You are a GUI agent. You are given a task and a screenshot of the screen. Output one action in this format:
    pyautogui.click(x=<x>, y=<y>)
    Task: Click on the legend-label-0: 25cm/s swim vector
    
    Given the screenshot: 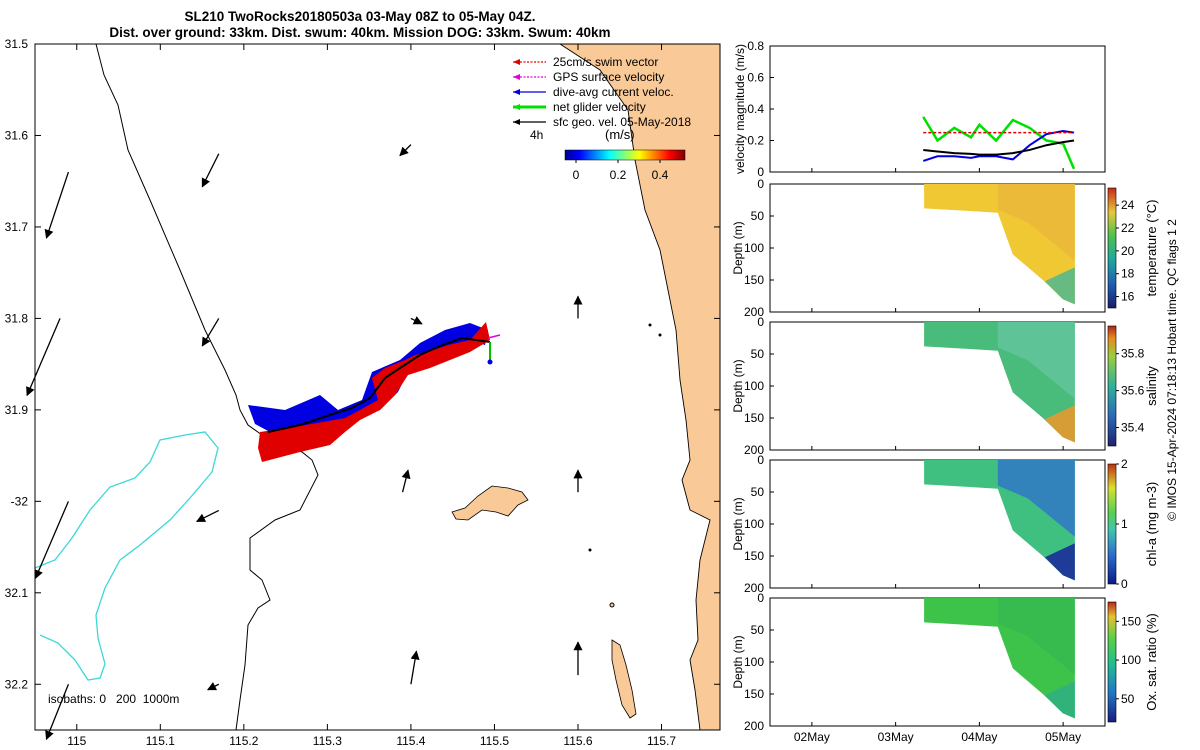 What is the action you would take?
    pyautogui.click(x=605, y=62)
    